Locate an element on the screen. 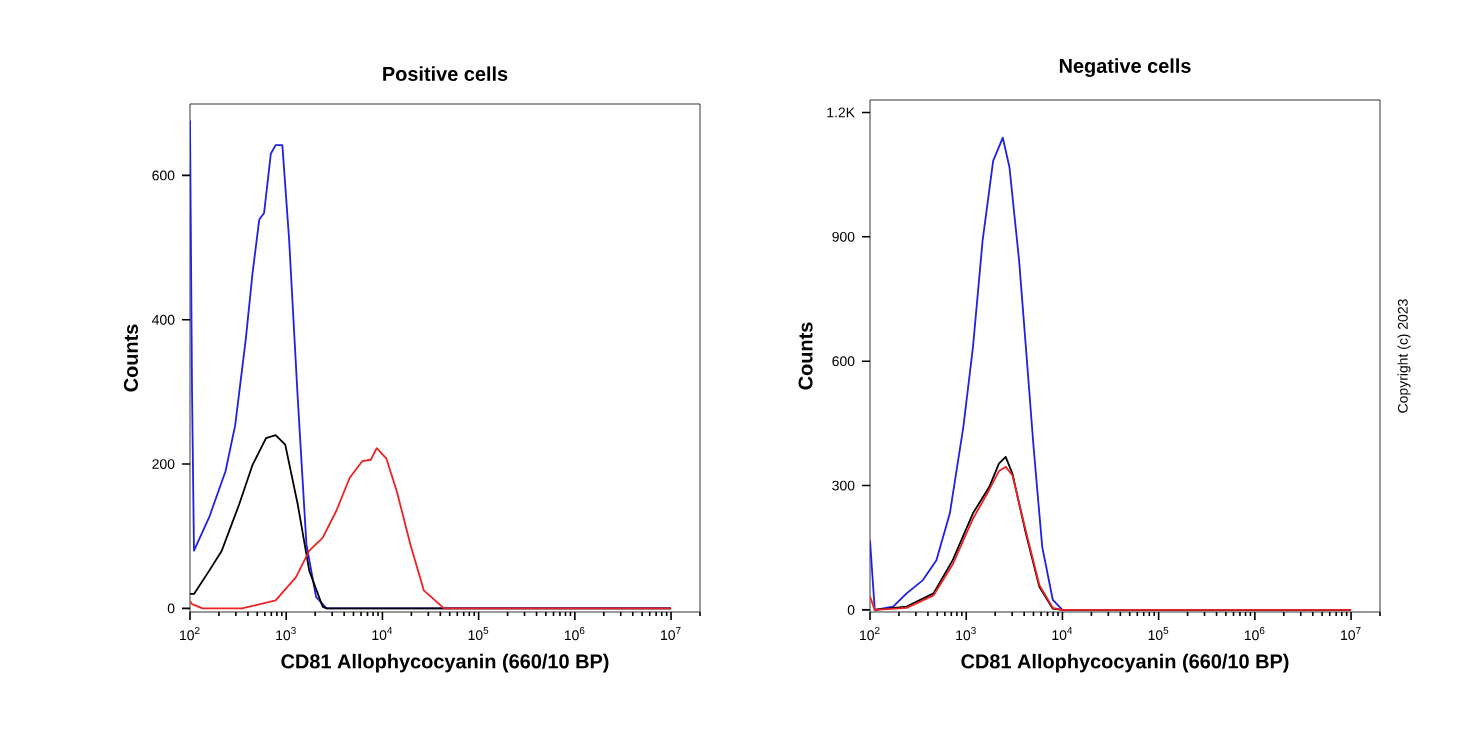 The image size is (1478, 740). chart-title: Negative cells is located at coordinates (1125, 67).